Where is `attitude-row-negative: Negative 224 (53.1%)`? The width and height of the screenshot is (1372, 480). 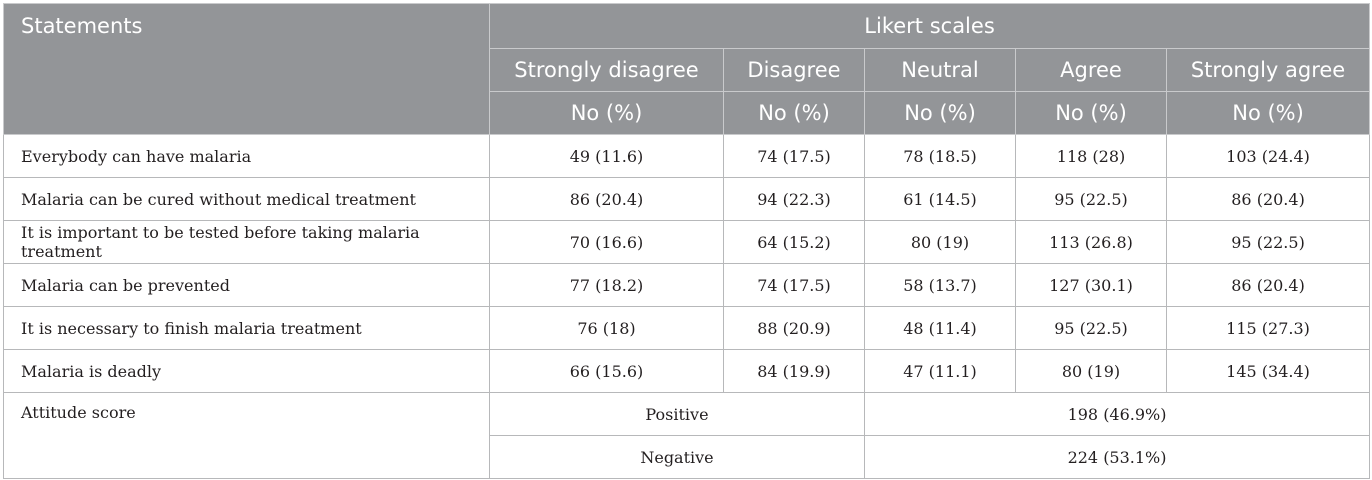 attitude-row-negative: Negative 224 (53.1%) is located at coordinates (687, 457).